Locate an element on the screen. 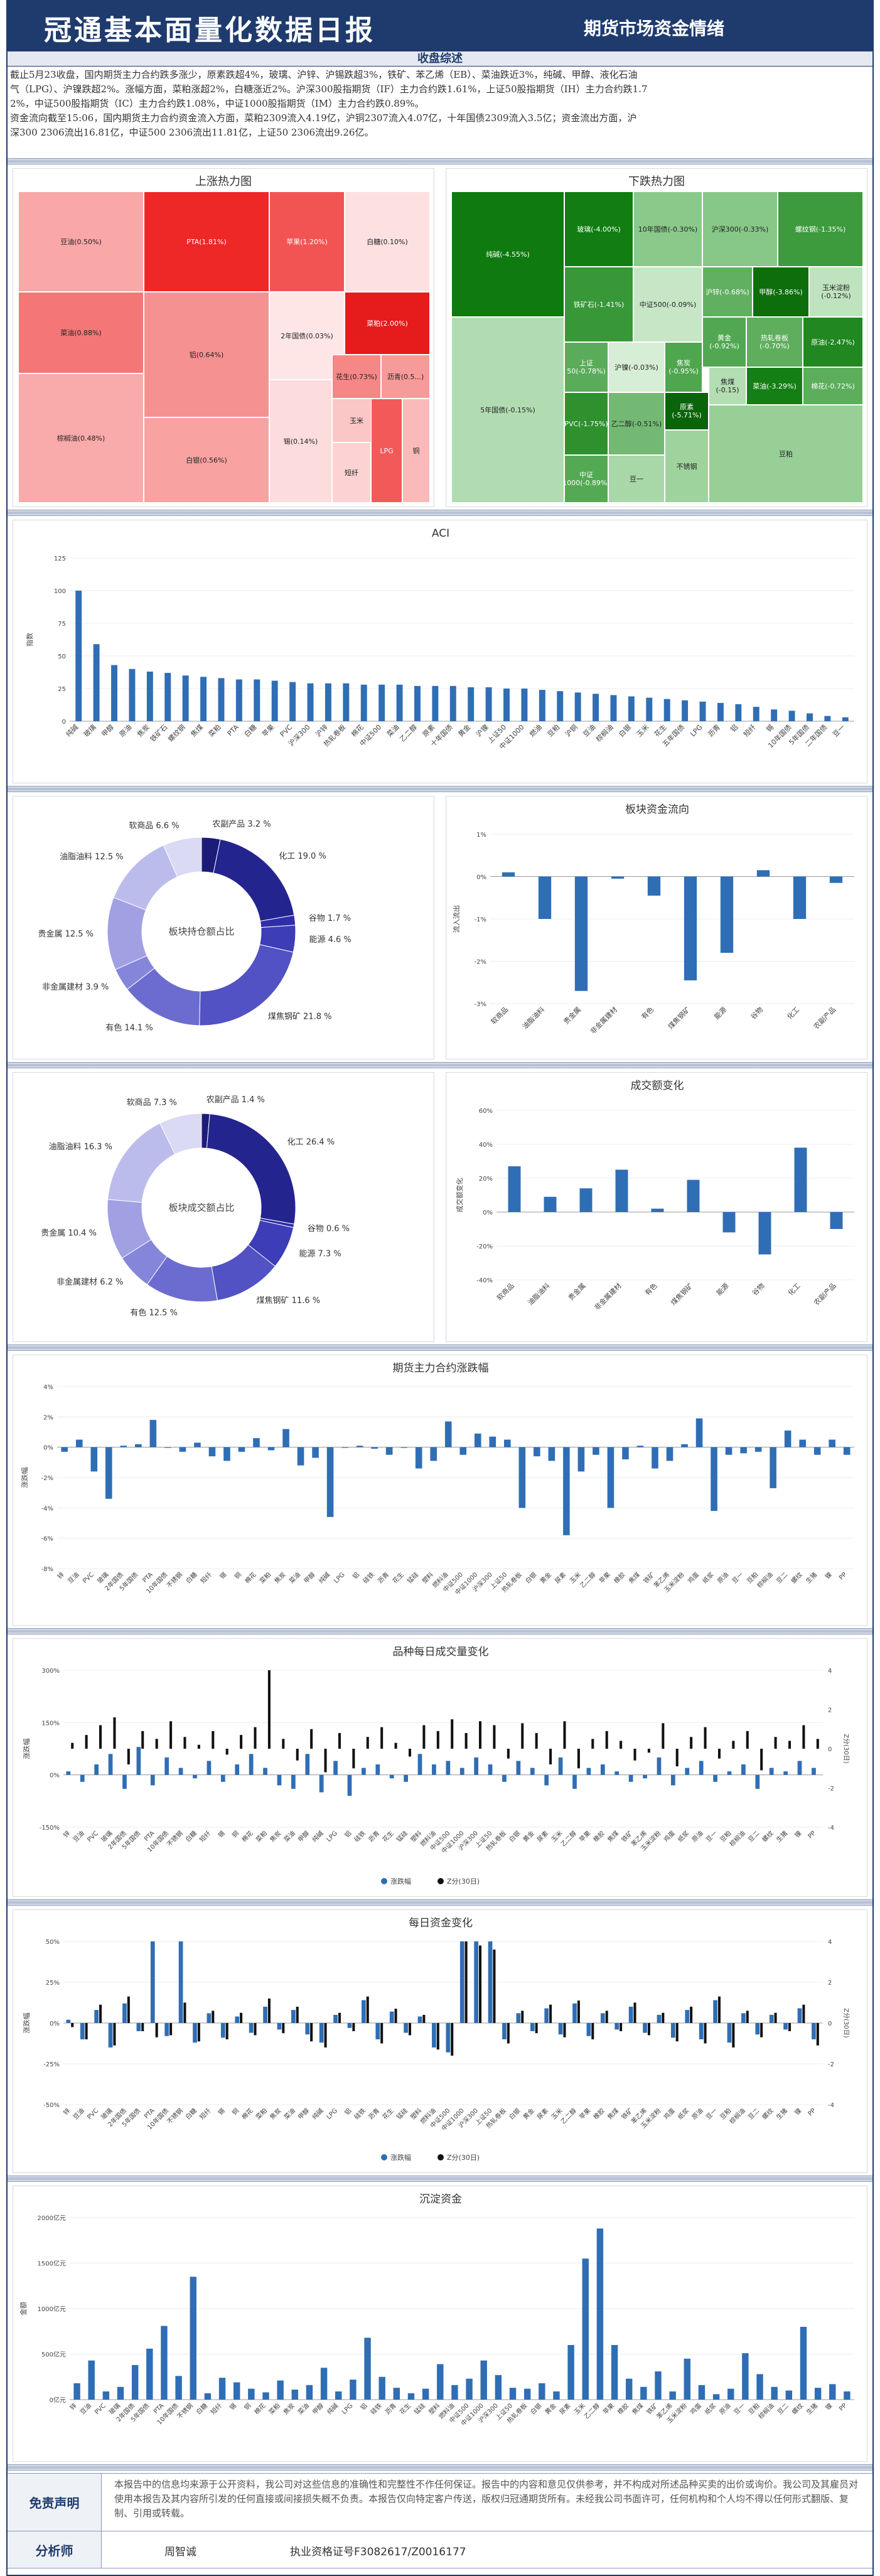 The width and height of the screenshot is (880, 2576). x-tick-label: 有色 is located at coordinates (647, 1013).